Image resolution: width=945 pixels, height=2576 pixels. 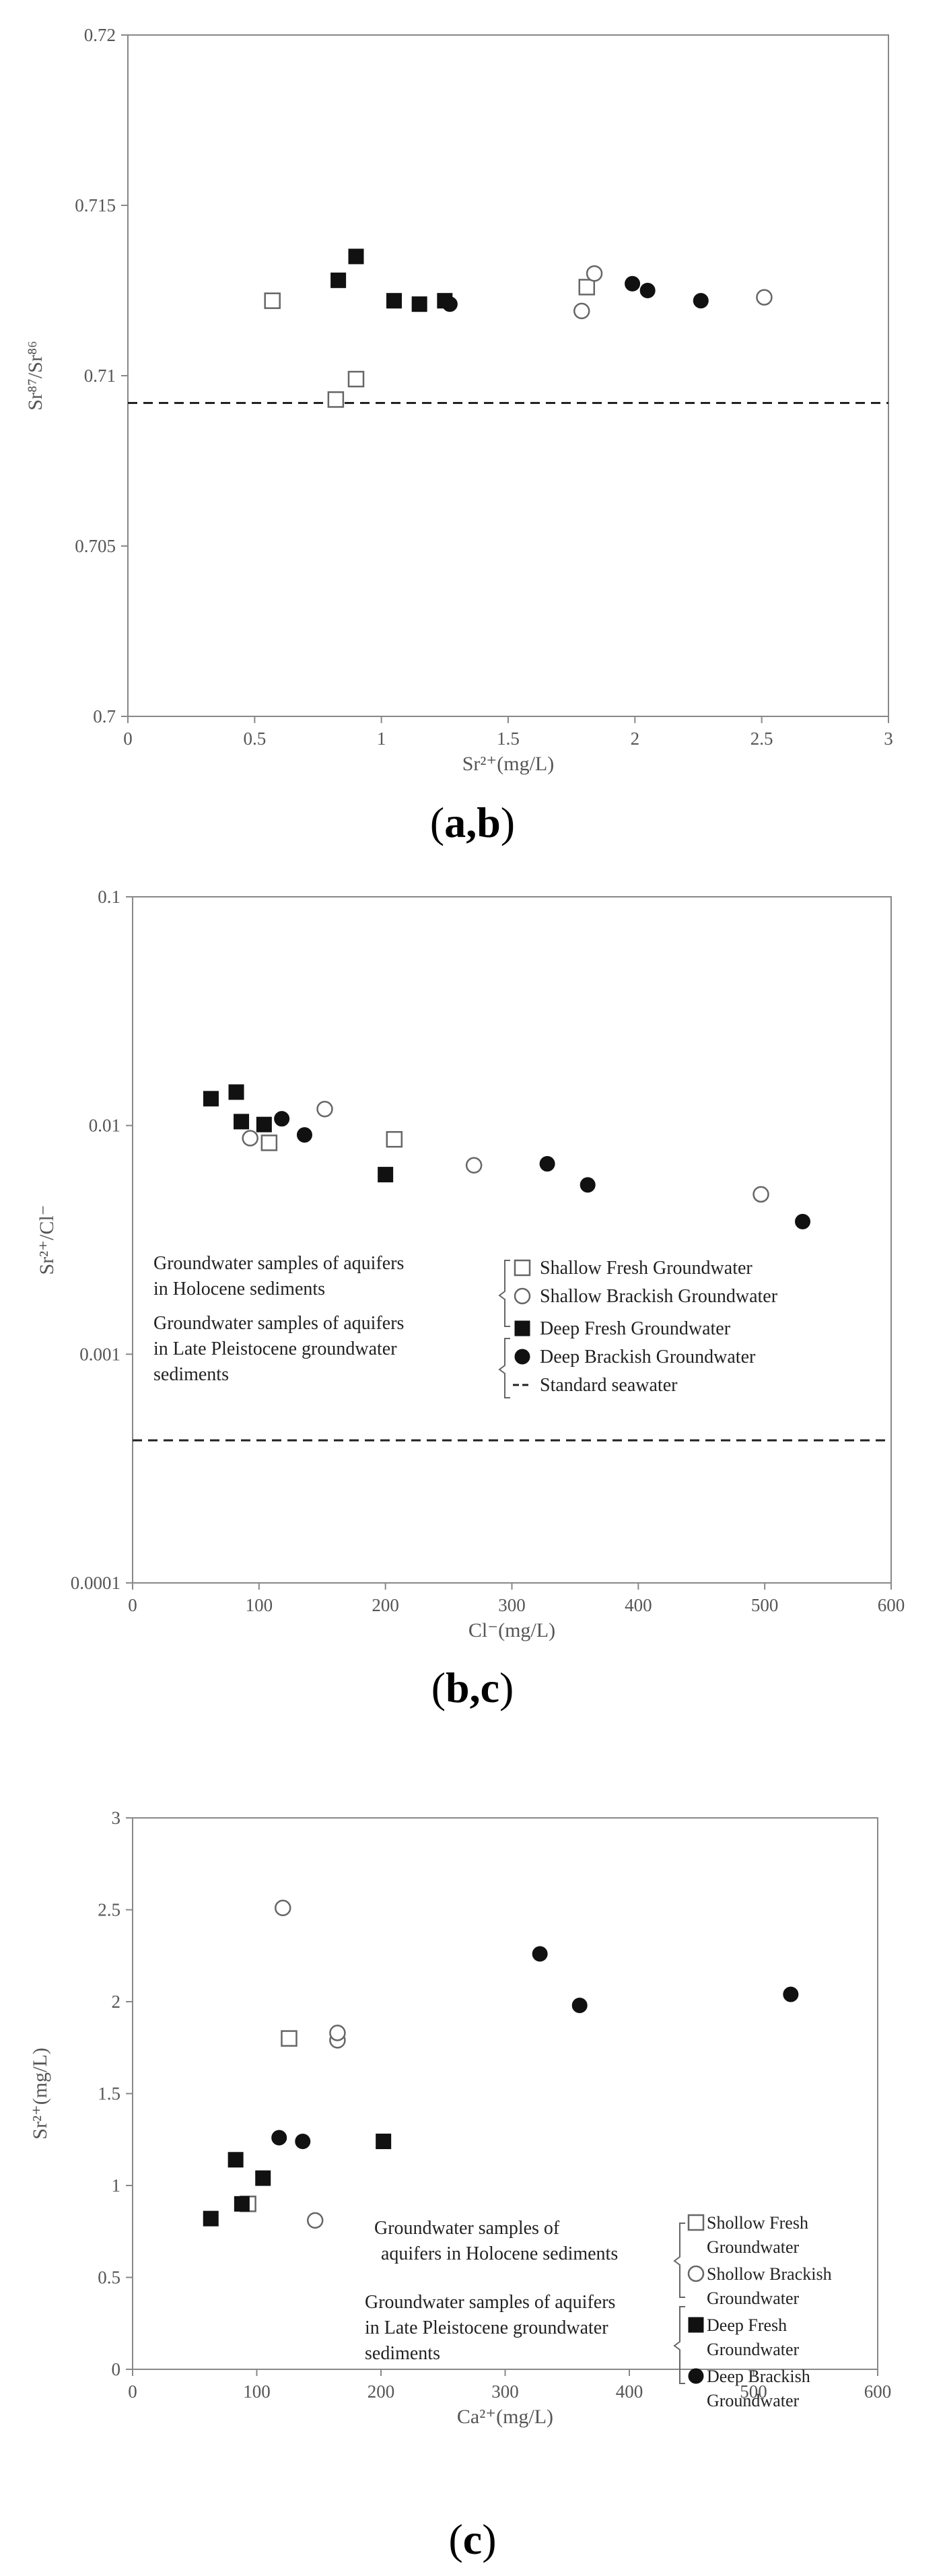 What do you see at coordinates (117, 1818) in the screenshot?
I see `y-tick-label: 3` at bounding box center [117, 1818].